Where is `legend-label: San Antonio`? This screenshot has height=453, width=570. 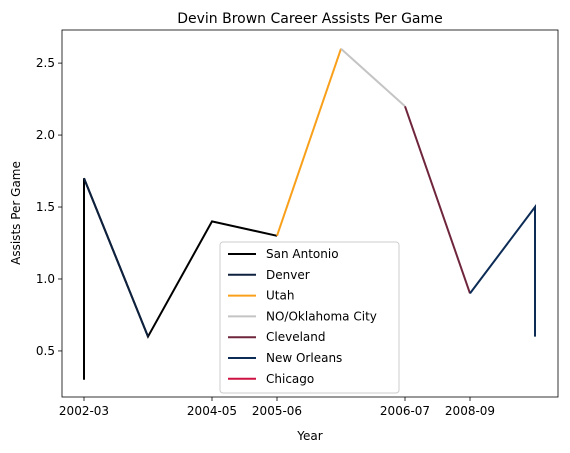
legend-label: San Antonio is located at coordinates (302, 254).